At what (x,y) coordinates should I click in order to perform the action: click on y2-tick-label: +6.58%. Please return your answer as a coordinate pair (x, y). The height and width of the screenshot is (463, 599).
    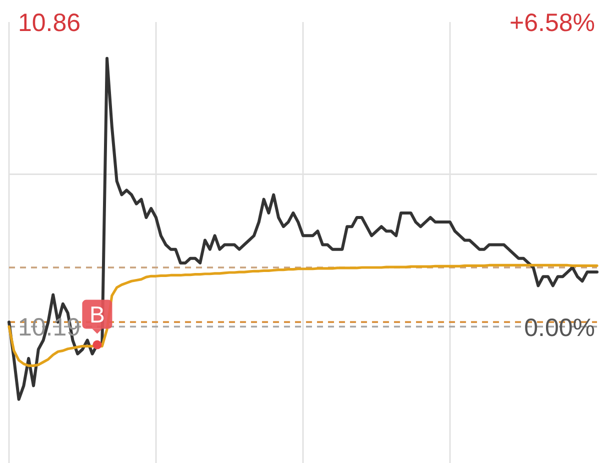
    Looking at the image, I should click on (552, 23).